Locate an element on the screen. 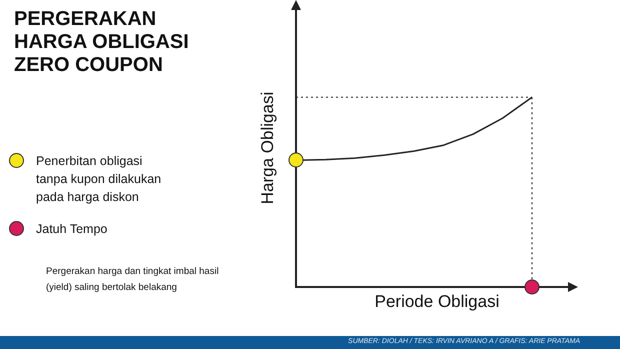  y-axis-title: Harga Obligasi is located at coordinates (268, 148).